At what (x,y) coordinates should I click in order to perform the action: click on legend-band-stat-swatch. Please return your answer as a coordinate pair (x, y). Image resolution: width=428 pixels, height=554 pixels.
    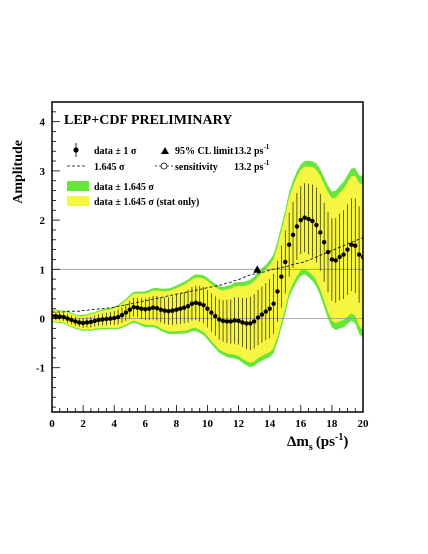
    Looking at the image, I should click on (78, 201).